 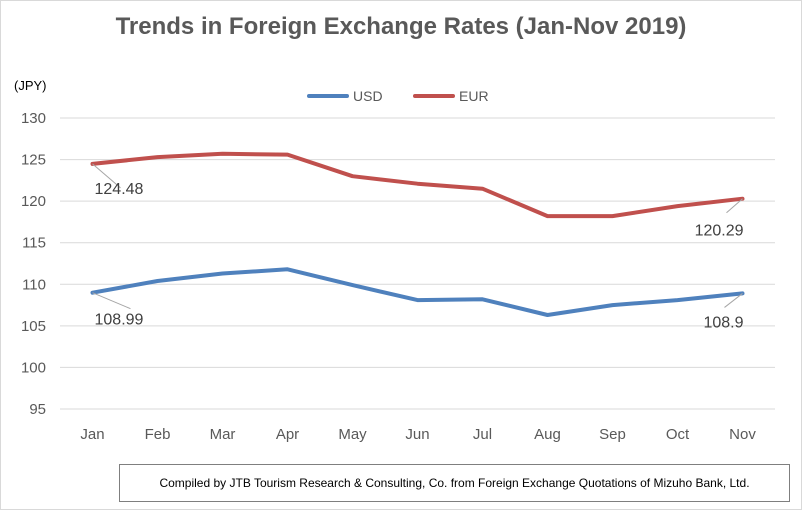 What do you see at coordinates (678, 434) in the screenshot?
I see `x-tick-label: Oct` at bounding box center [678, 434].